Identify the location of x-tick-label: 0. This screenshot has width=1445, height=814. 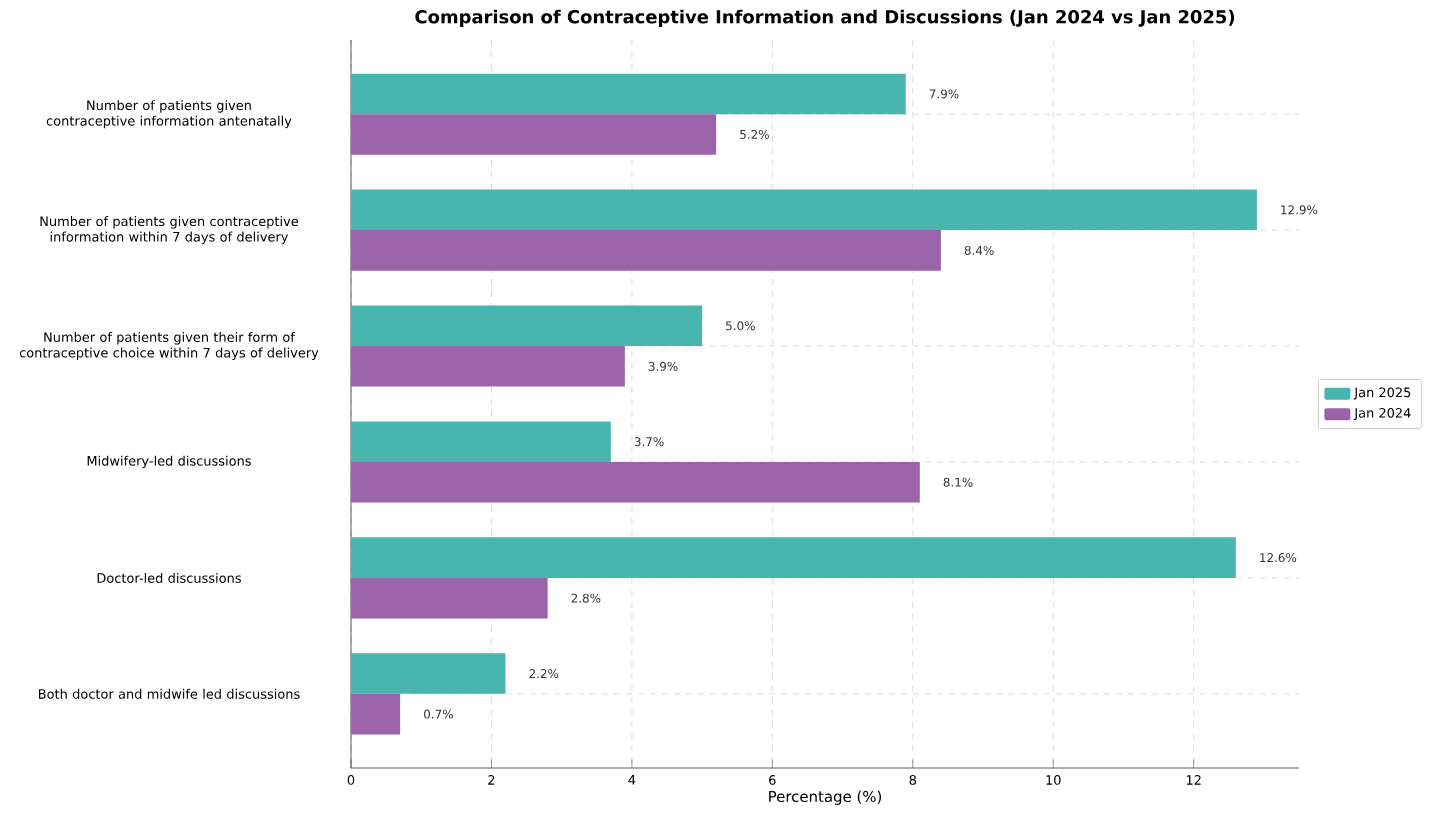
(351, 780).